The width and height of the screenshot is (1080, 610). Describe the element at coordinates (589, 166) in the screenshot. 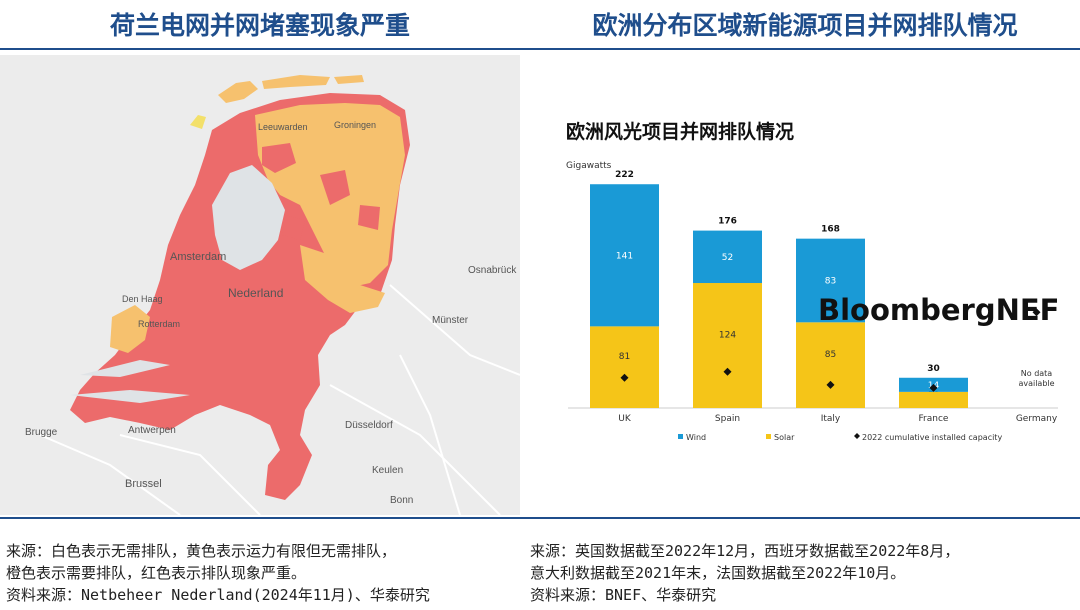

I see `chart-ylabel: Gigawatts` at that location.